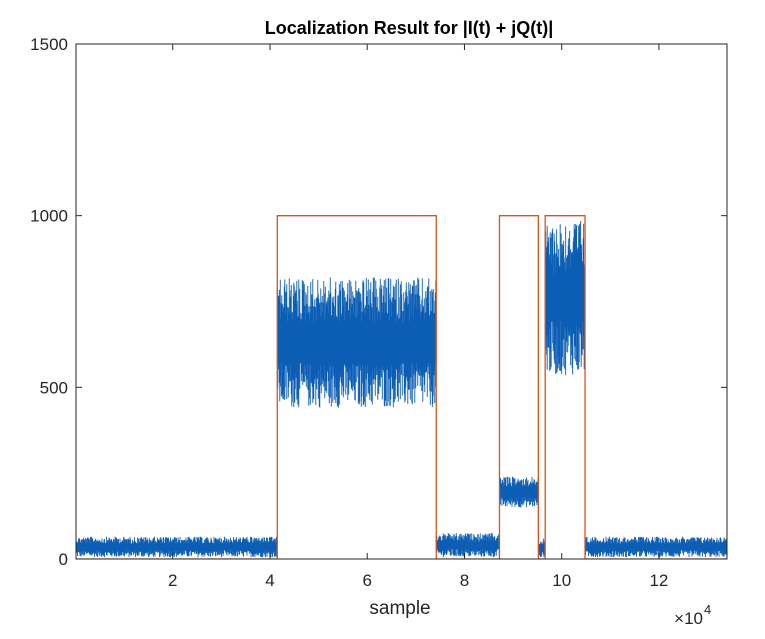 The image size is (765, 639). What do you see at coordinates (409, 28) in the screenshot?
I see `chart-title: Localization Result for |I(t) + jQ(t)|` at bounding box center [409, 28].